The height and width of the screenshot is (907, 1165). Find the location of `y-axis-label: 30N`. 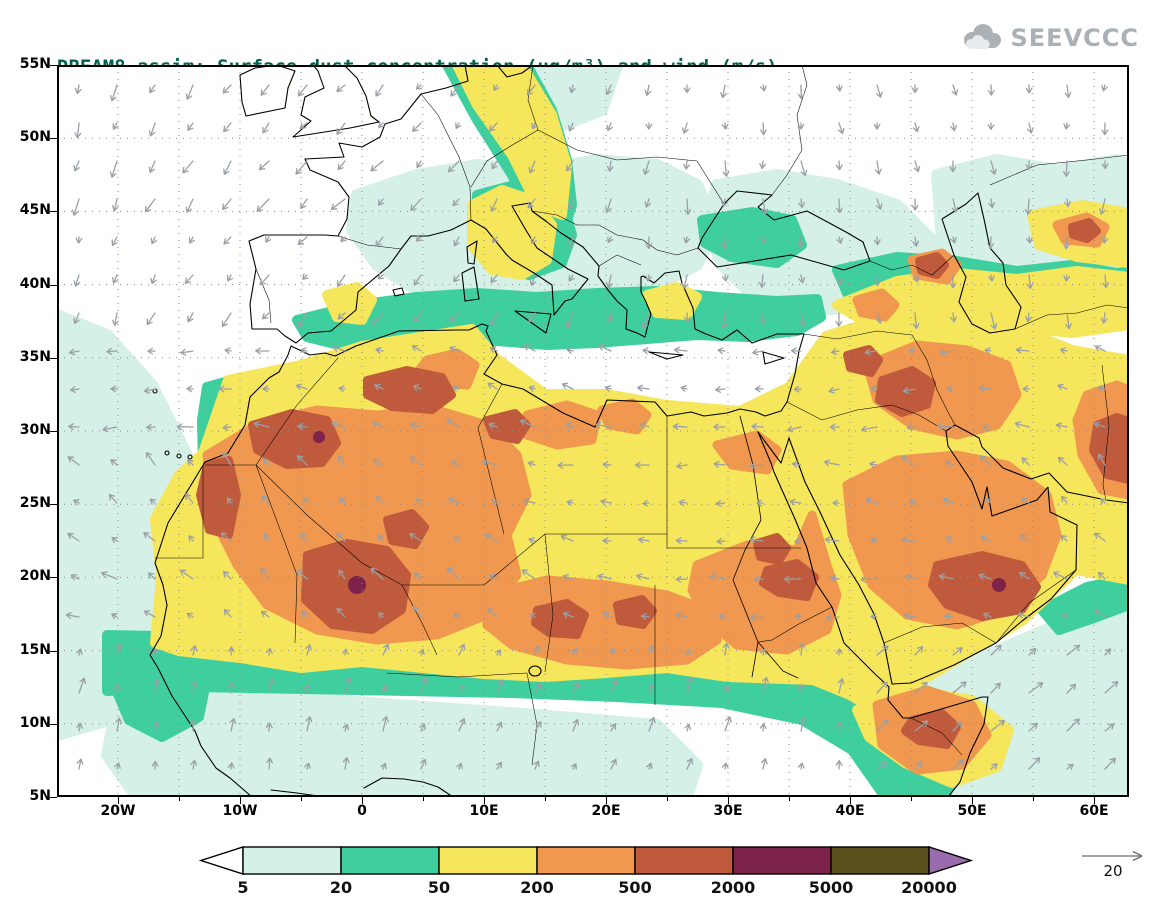

y-axis-label: 30N is located at coordinates (35, 430).